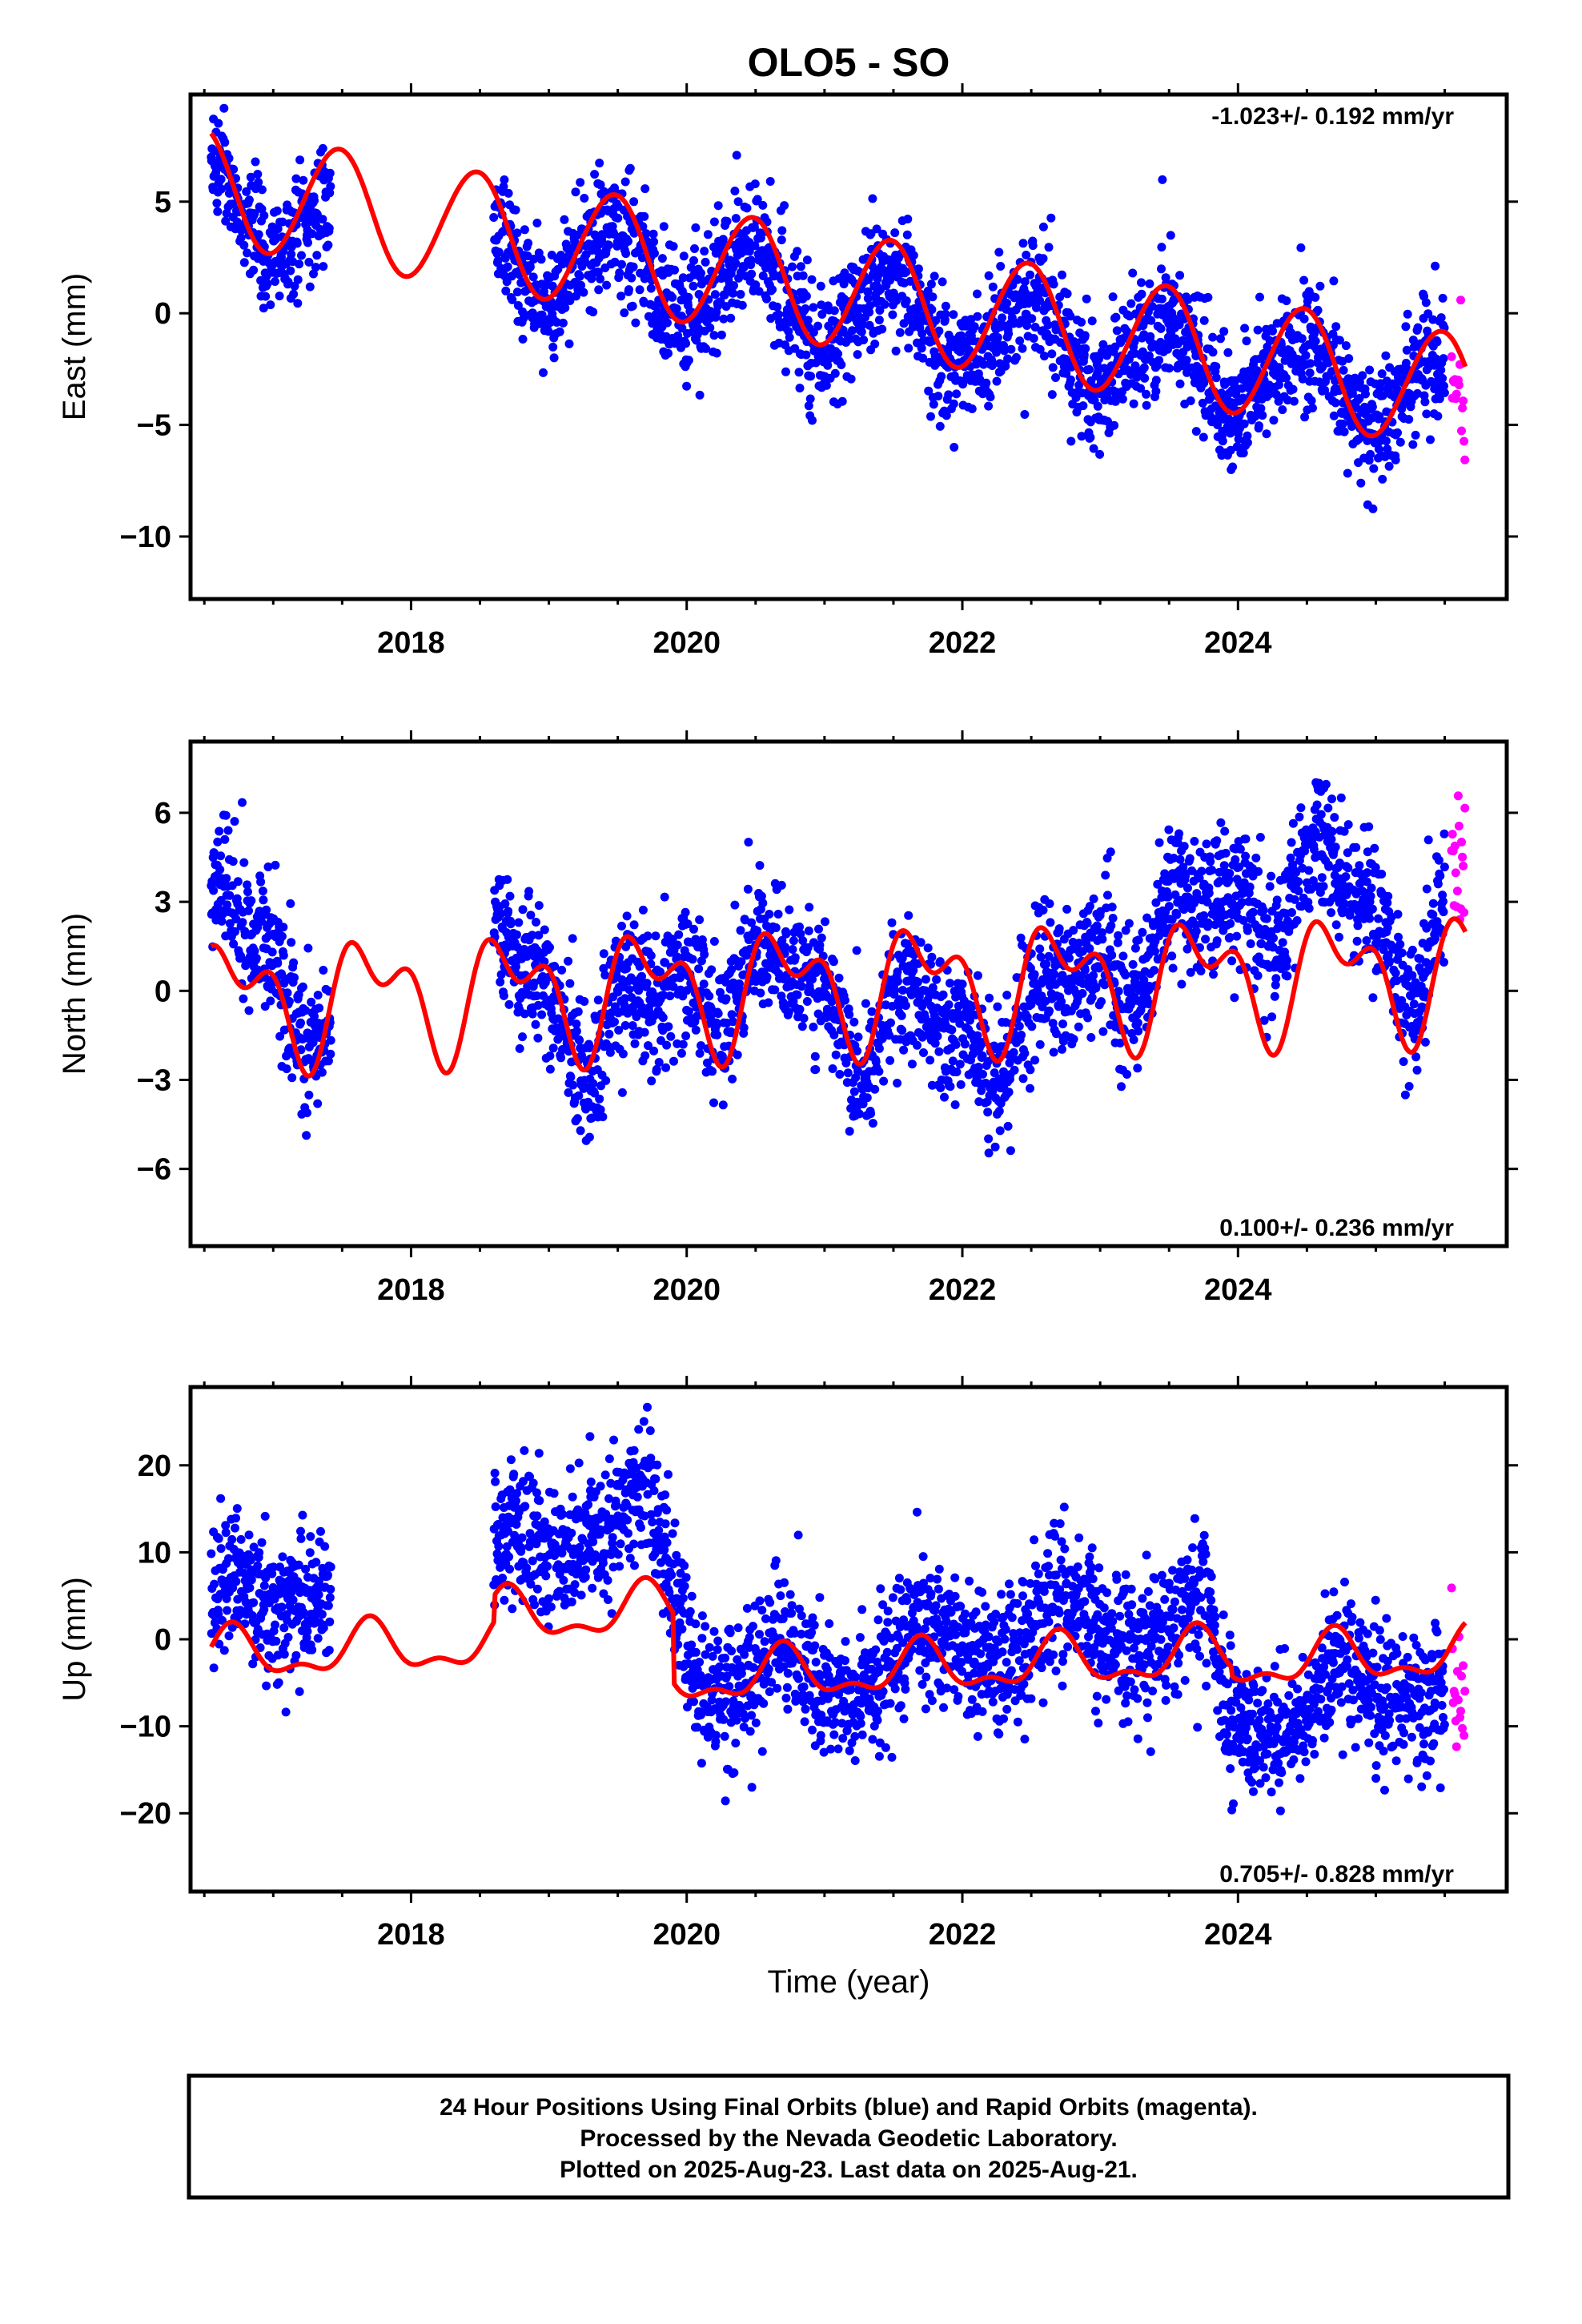 The height and width of the screenshot is (2324, 1582). What do you see at coordinates (839, 285) in the screenshot?
I see `model-fit-line` at bounding box center [839, 285].